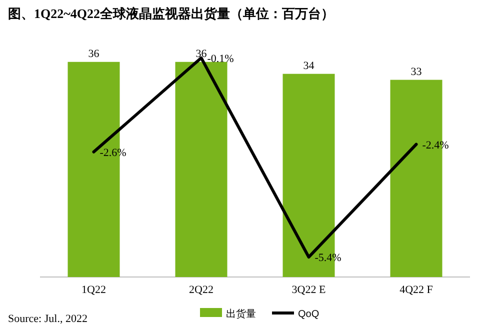 Image resolution: width=498 pixels, height=332 pixels. I want to click on data-label: 33, so click(416, 72).